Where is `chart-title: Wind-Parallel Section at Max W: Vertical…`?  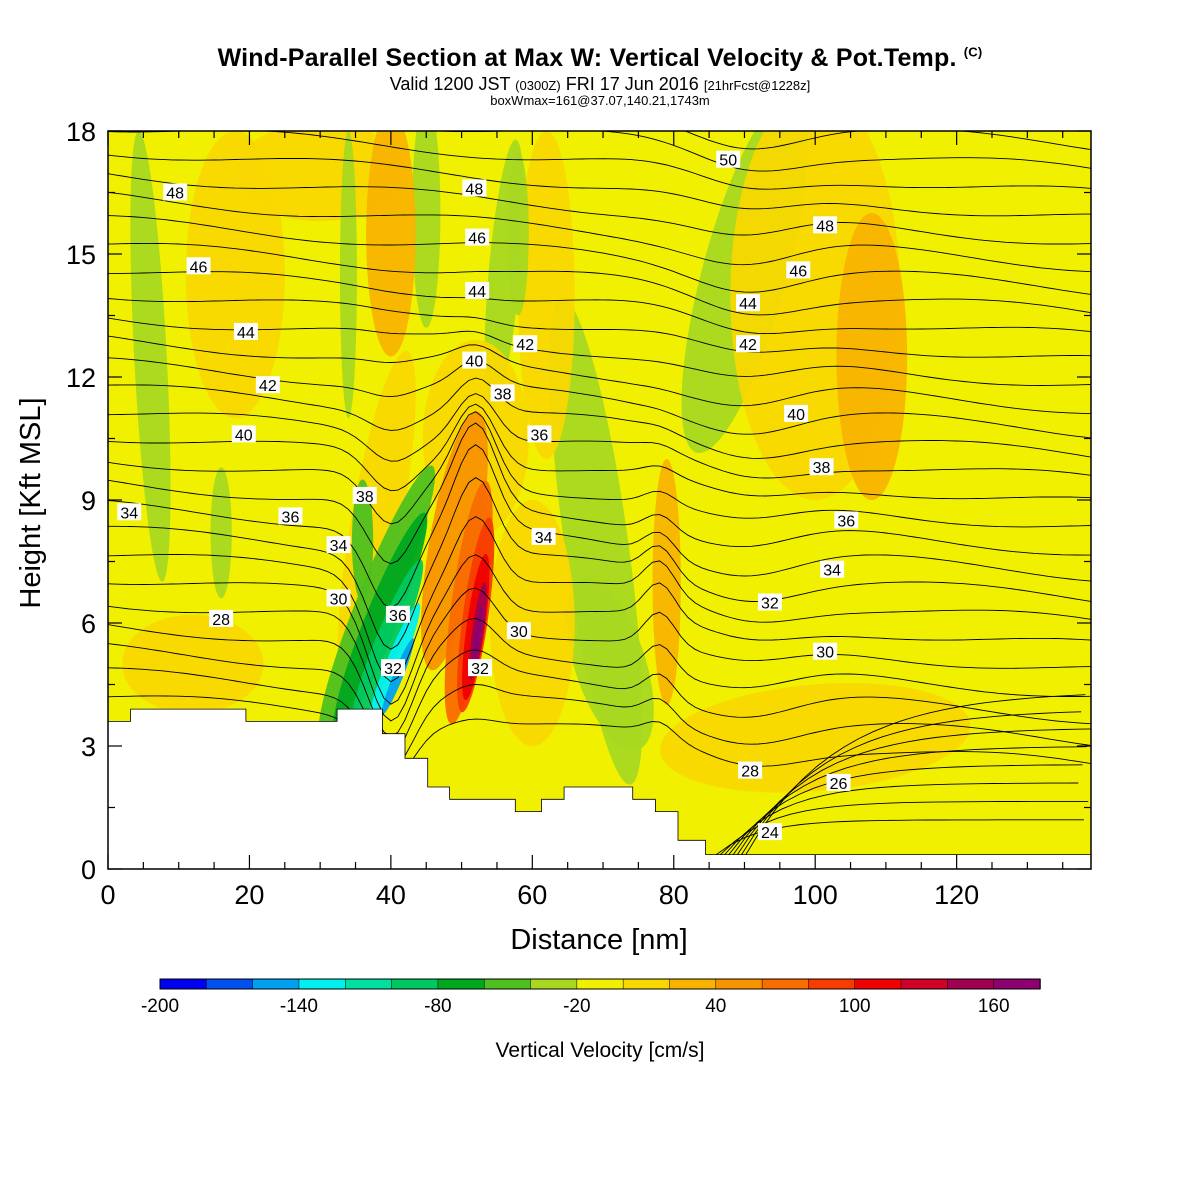 chart-title: Wind-Parallel Section at Max W: Vertical… is located at coordinates (600, 58).